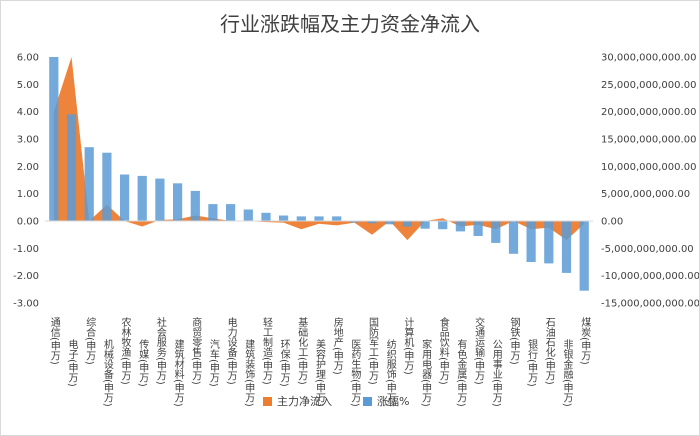 The height and width of the screenshot is (436, 700). I want to click on x-category-label: 纺织服饰(申万), so click(390, 372).